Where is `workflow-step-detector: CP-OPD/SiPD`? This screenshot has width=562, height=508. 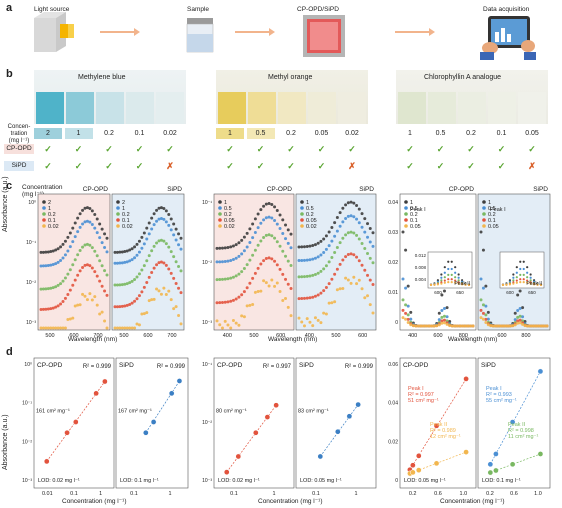 workflow-step-detector: CP-OPD/SiPD is located at coordinates (318, 9).